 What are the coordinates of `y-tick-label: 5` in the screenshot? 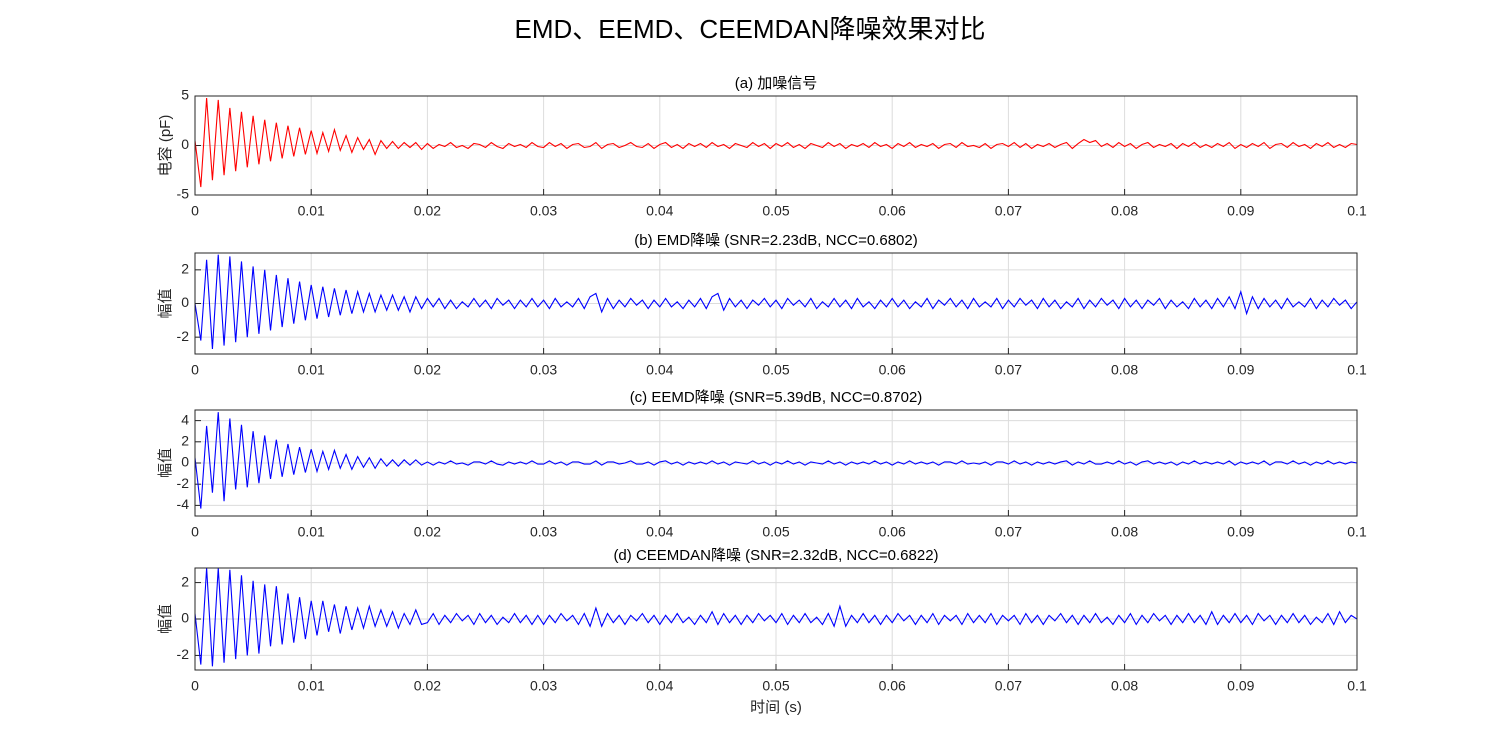 It's located at (185, 95).